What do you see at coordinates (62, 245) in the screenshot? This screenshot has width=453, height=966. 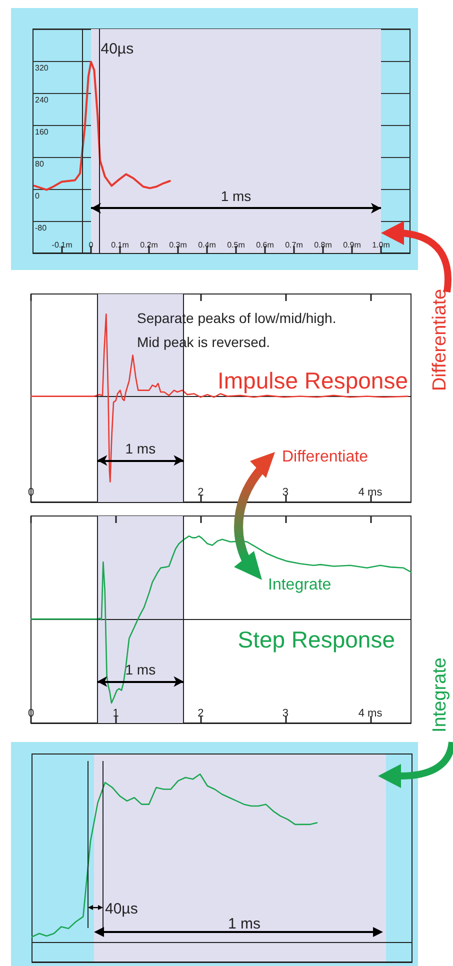 I see `x-tick-label: -0.1m` at bounding box center [62, 245].